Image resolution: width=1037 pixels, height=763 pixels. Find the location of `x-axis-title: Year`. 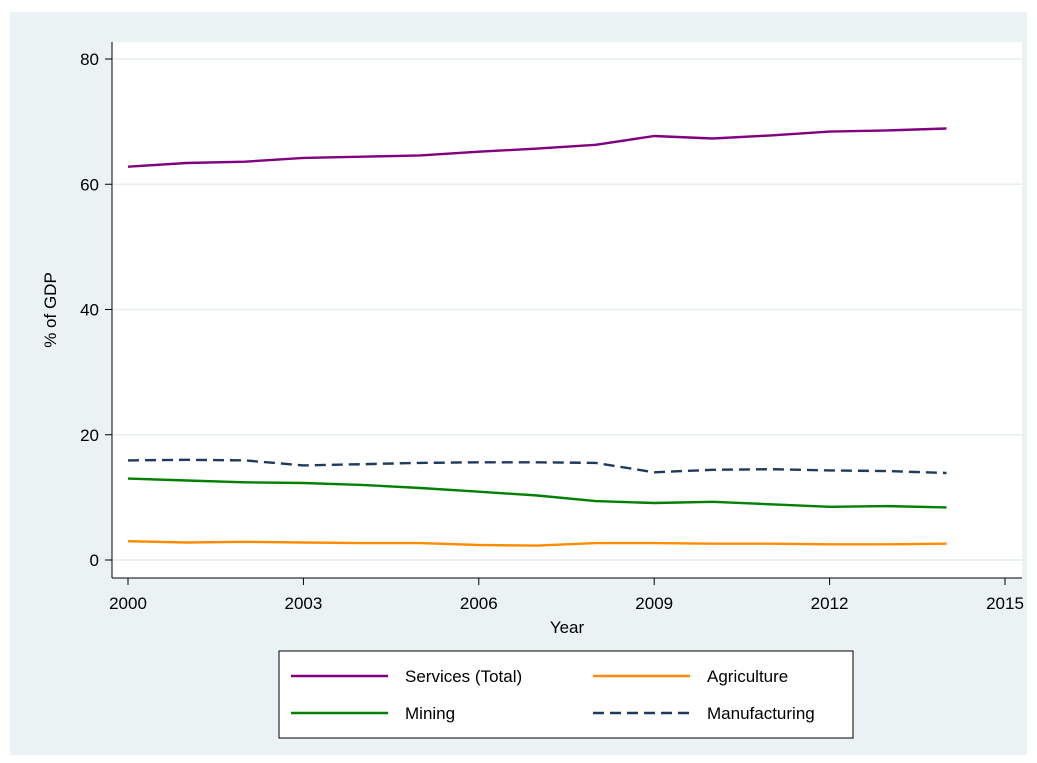

x-axis-title: Year is located at coordinates (567, 627).